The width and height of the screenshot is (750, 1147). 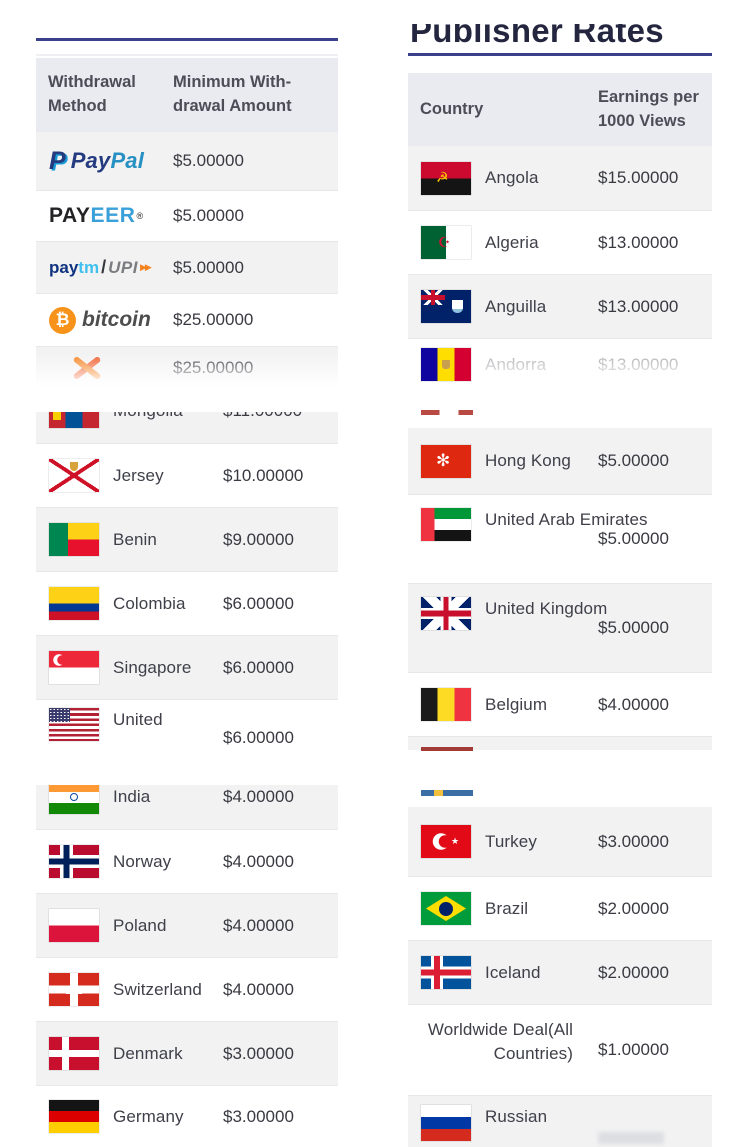 What do you see at coordinates (232, 94) in the screenshot?
I see `column-header-min-amount: Minimum With- drawal Amount` at bounding box center [232, 94].